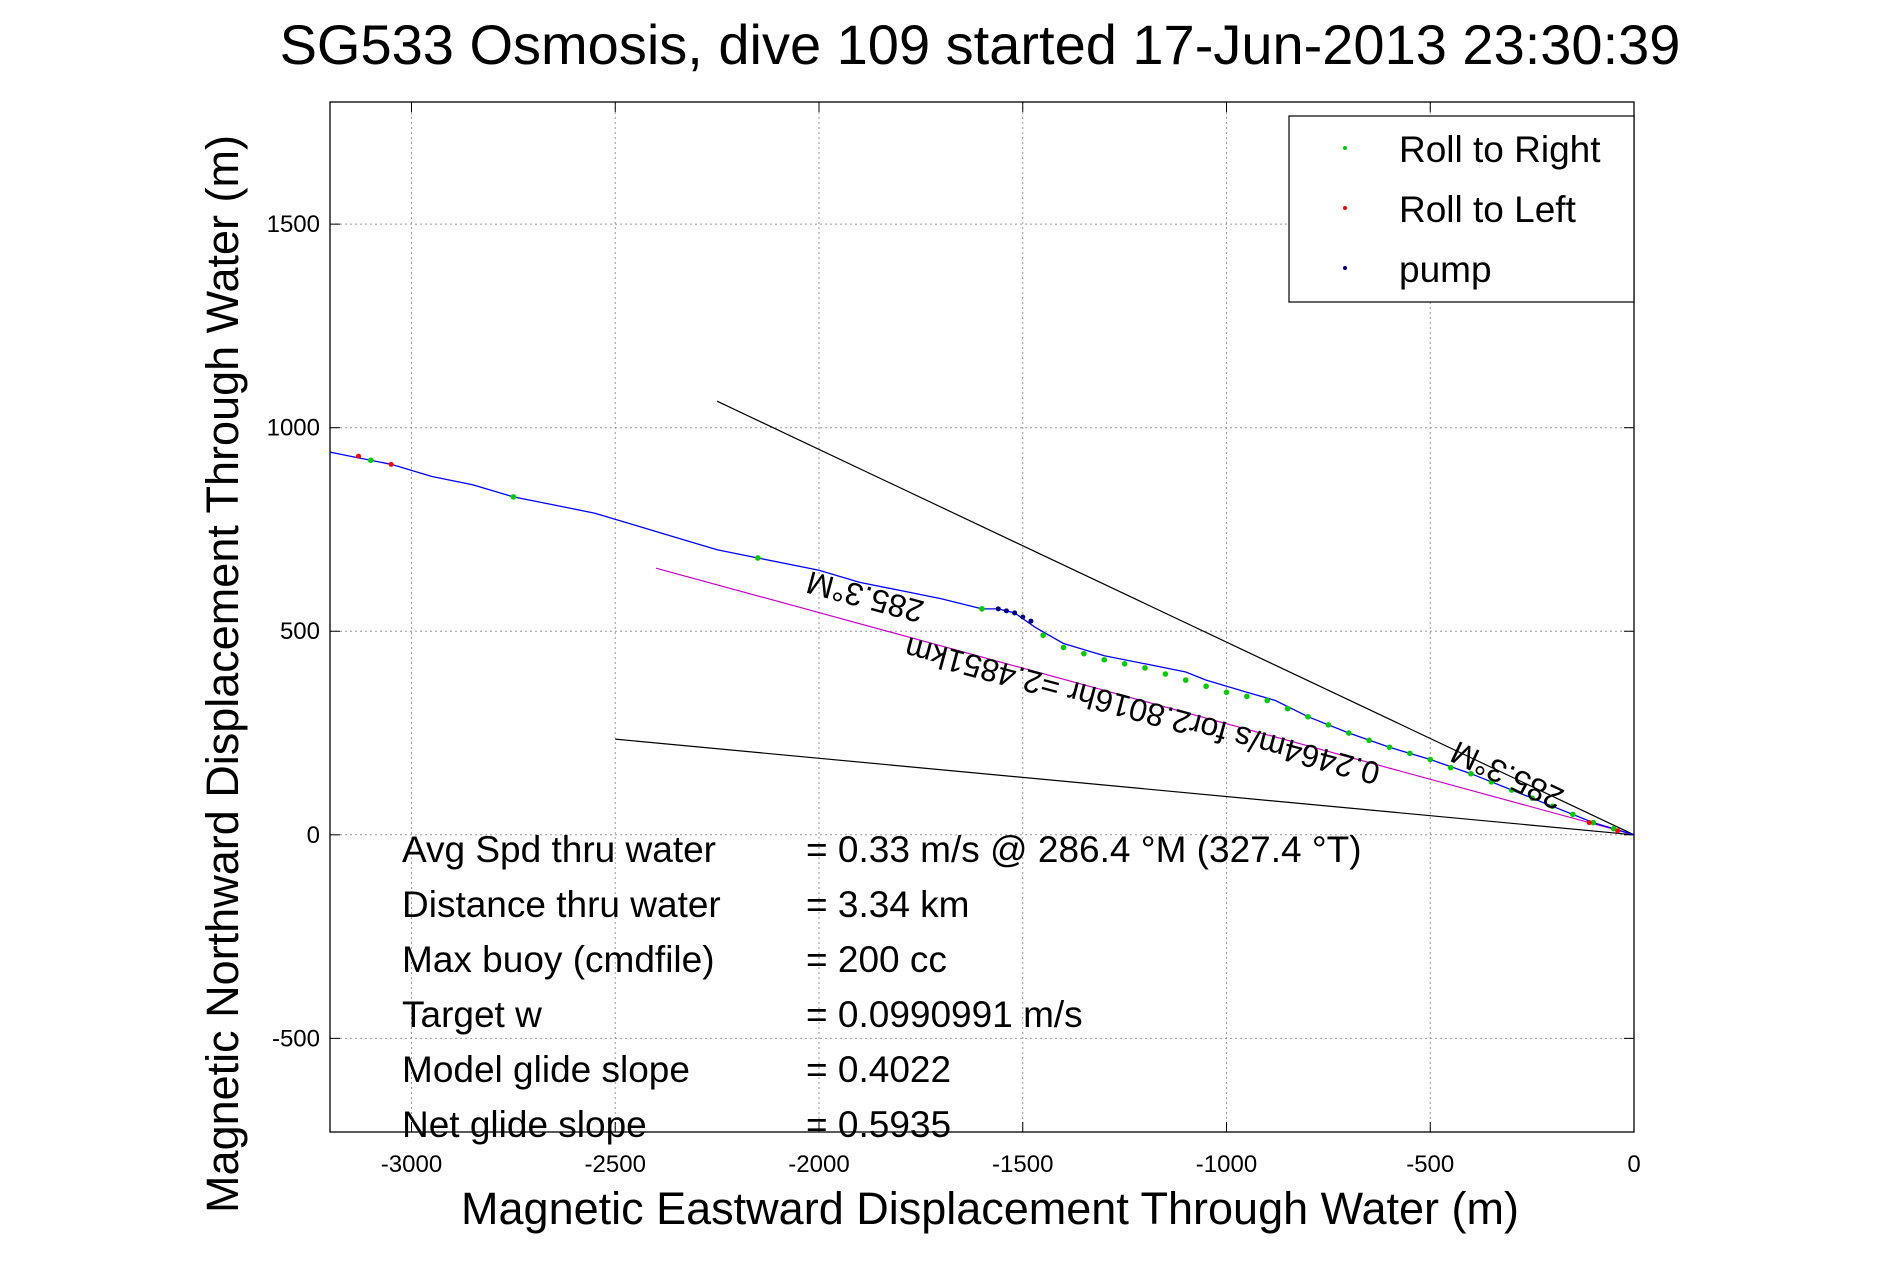 This screenshot has height=1262, width=1891. What do you see at coordinates (559, 849) in the screenshot?
I see `stat-label: Avg Spd thru water` at bounding box center [559, 849].